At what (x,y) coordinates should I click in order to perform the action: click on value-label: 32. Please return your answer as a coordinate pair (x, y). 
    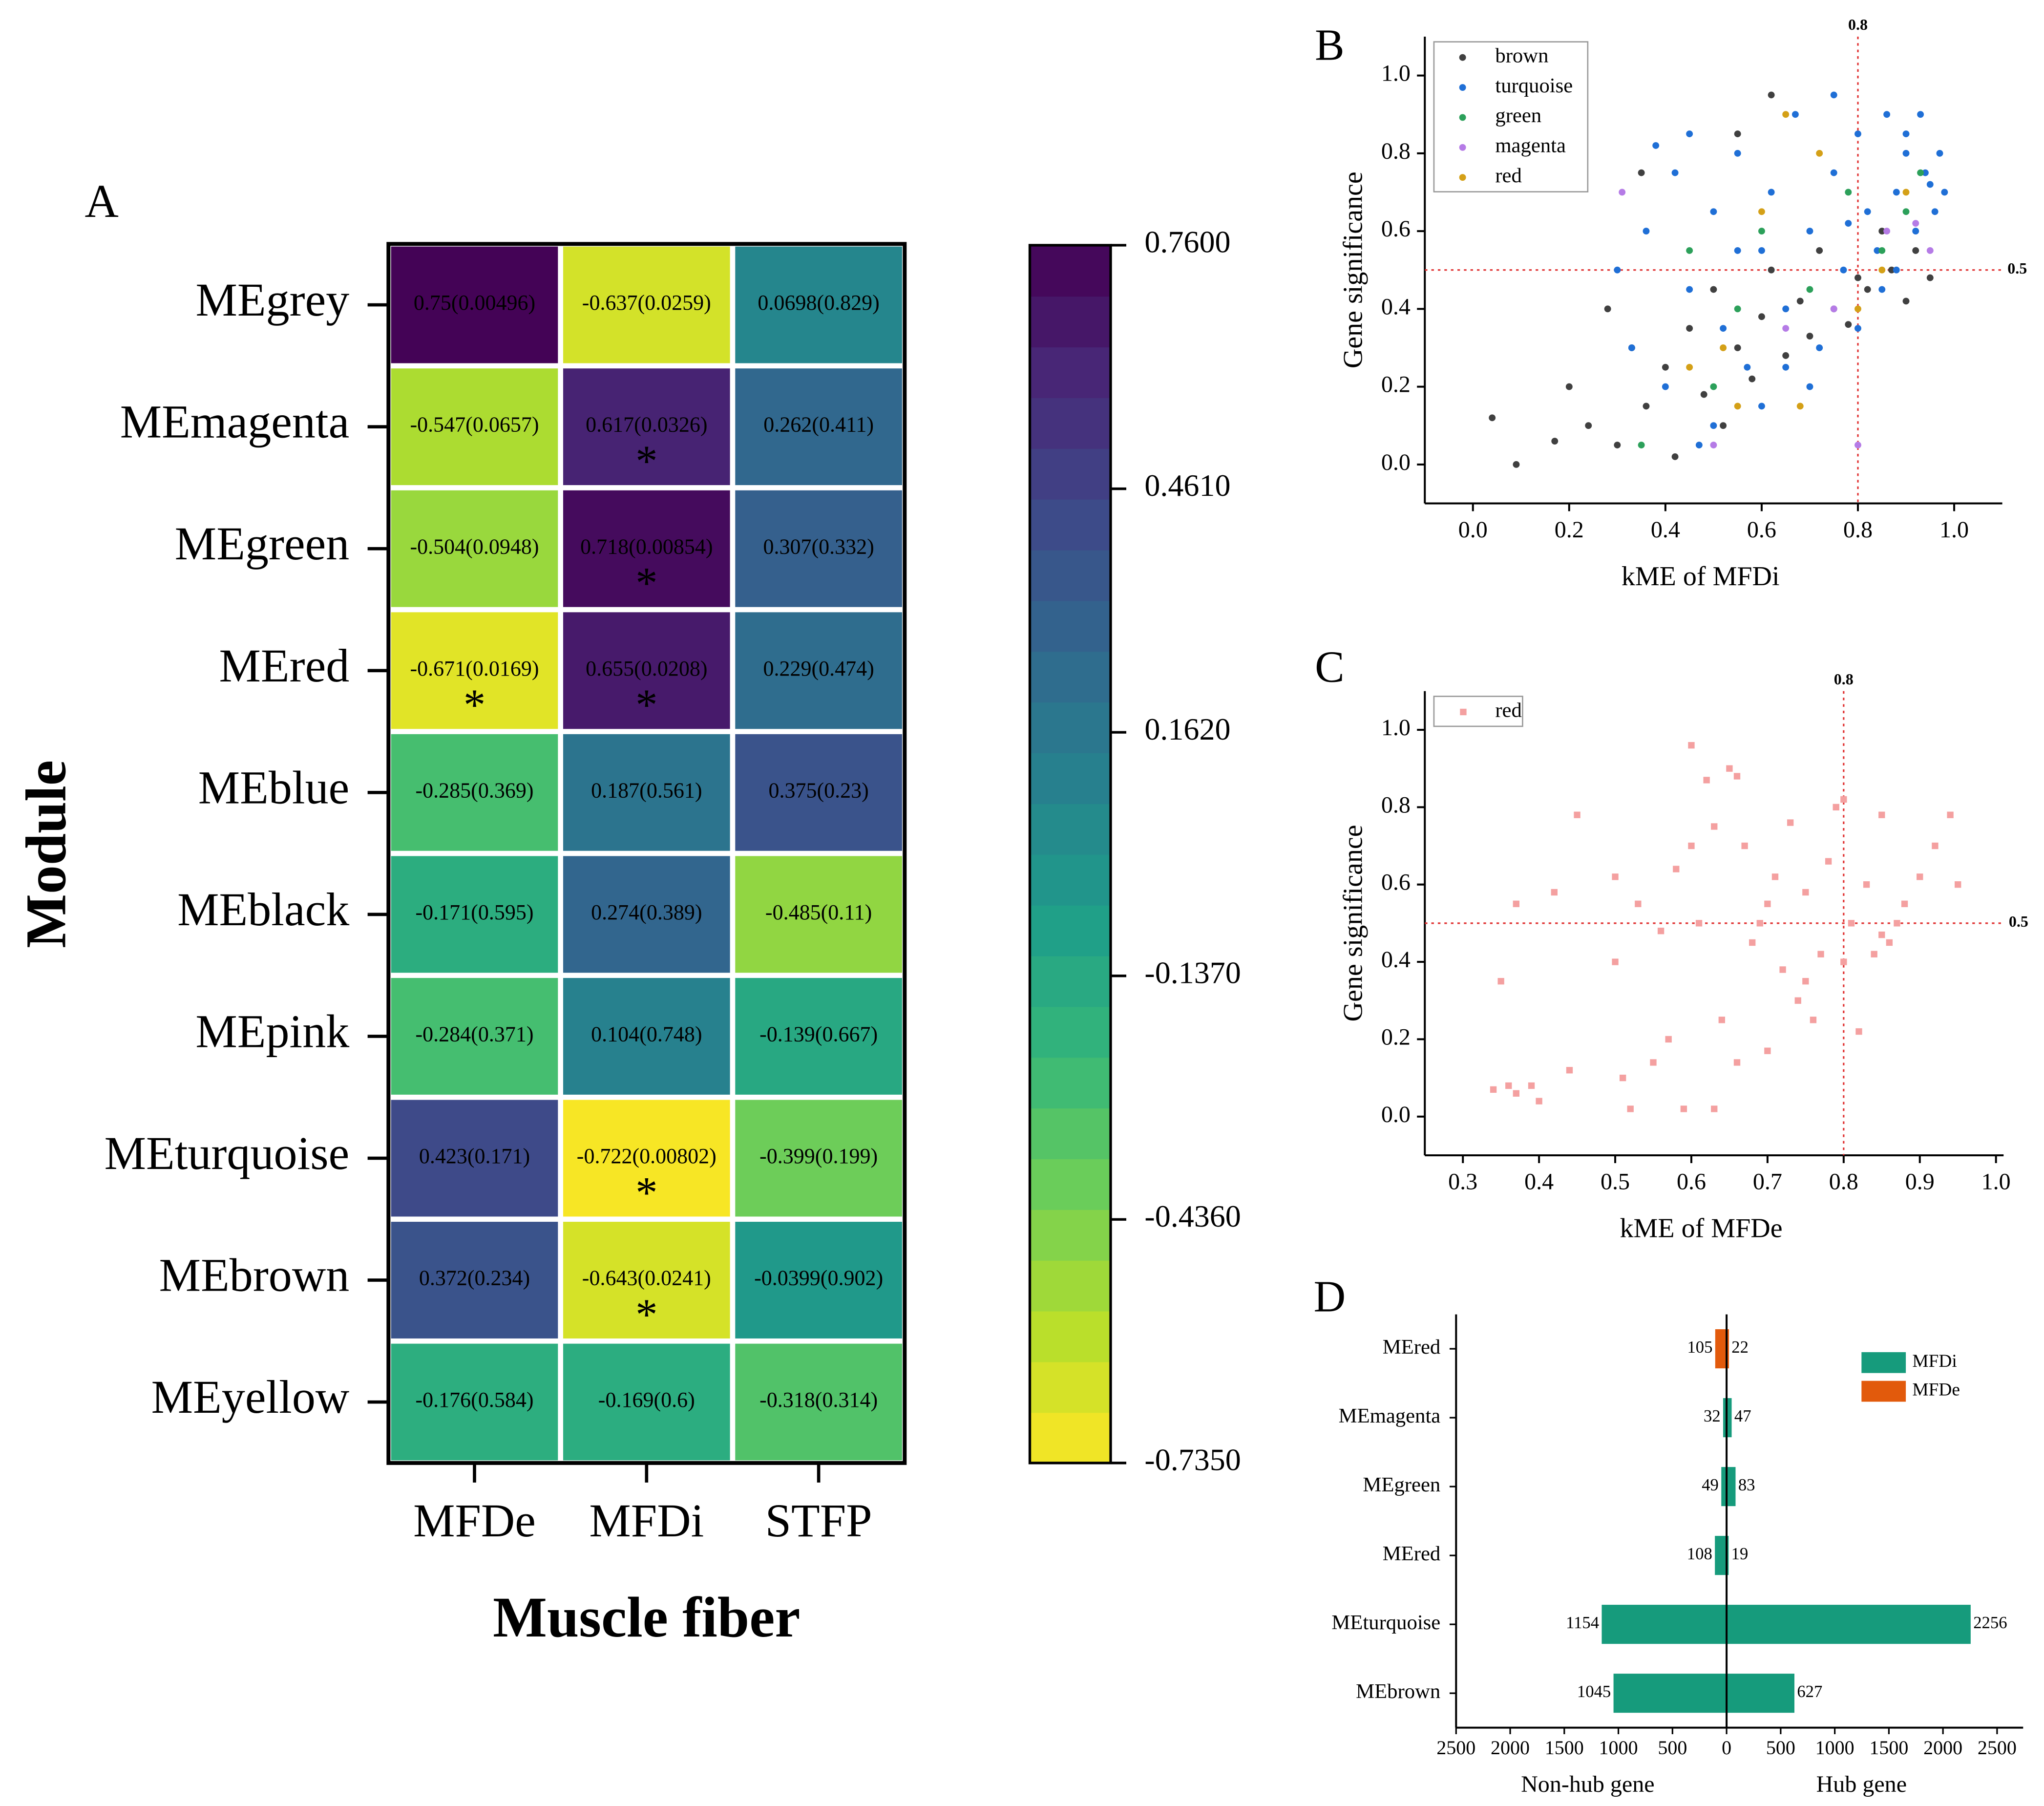
    Looking at the image, I should click on (1712, 1415).